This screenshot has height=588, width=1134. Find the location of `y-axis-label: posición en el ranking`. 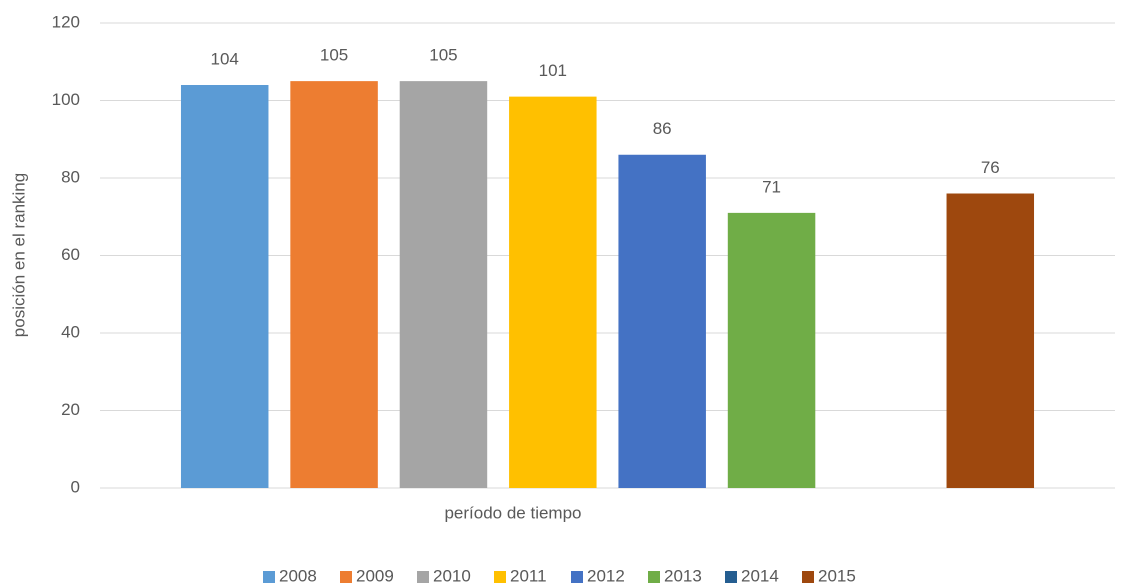

y-axis-label: posición en el ranking is located at coordinates (18, 255).